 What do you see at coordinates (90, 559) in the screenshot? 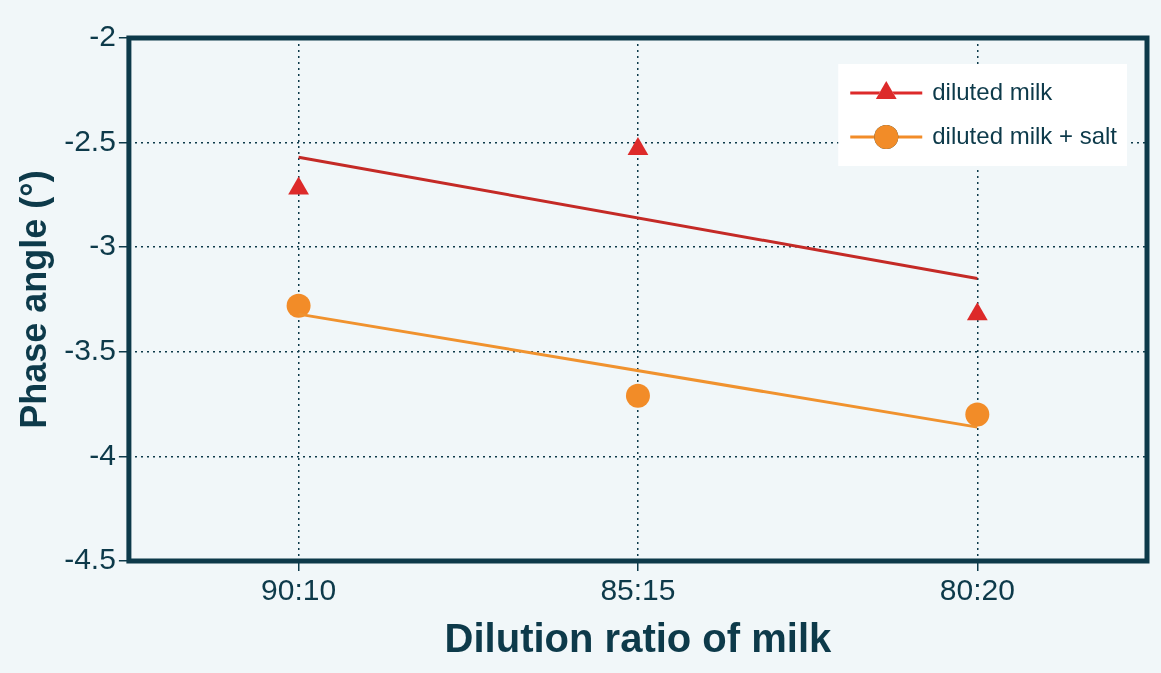
I see `y-tick-label: -4.5` at bounding box center [90, 559].